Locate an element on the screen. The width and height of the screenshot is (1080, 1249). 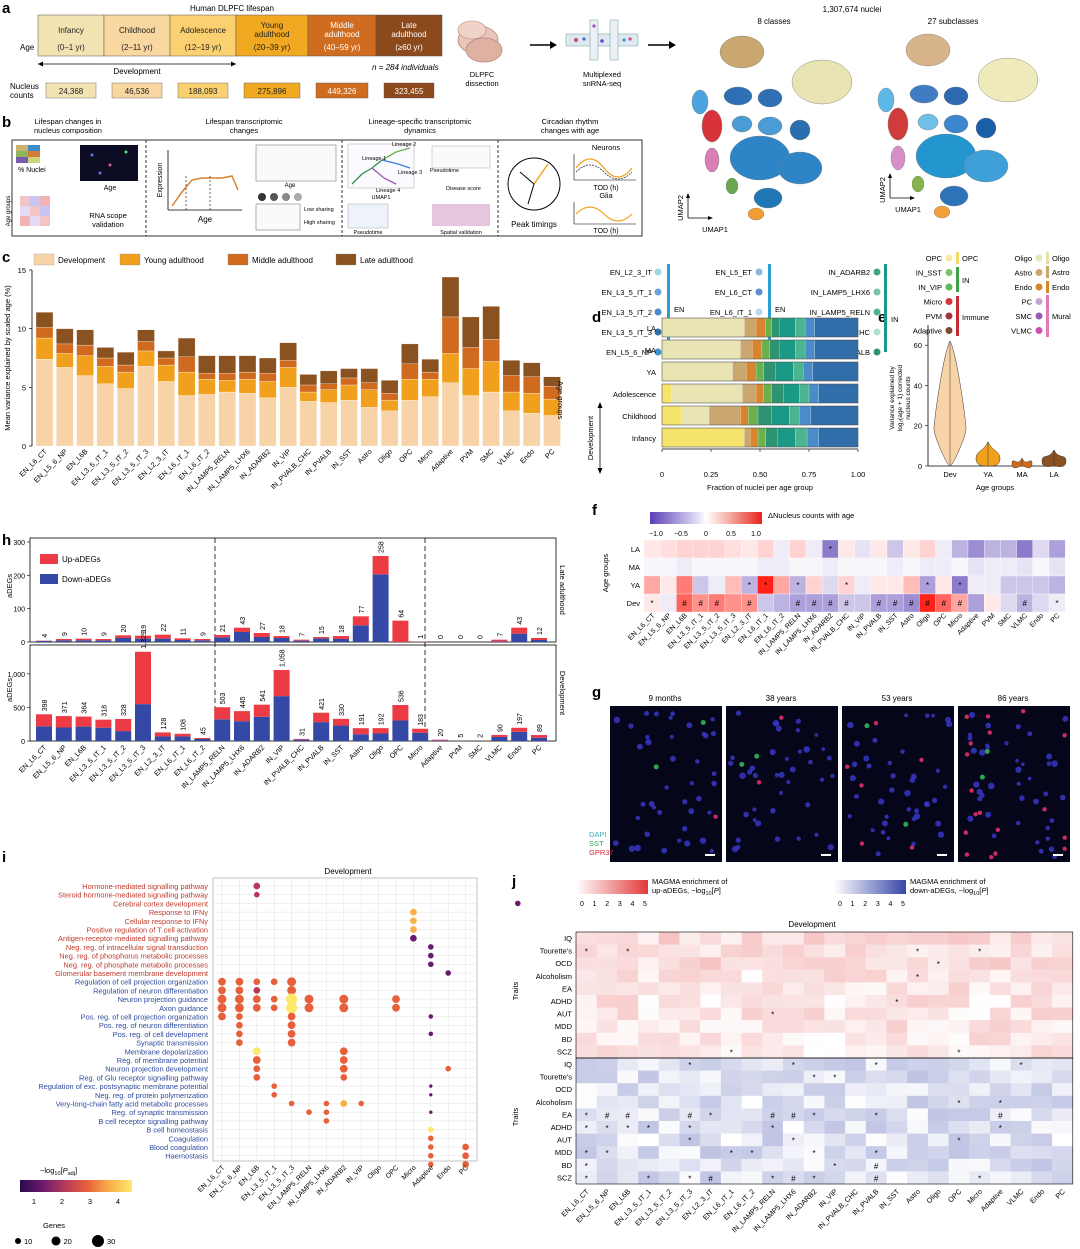
i-term: Response to IFNγ is located at coordinates (178, 912).